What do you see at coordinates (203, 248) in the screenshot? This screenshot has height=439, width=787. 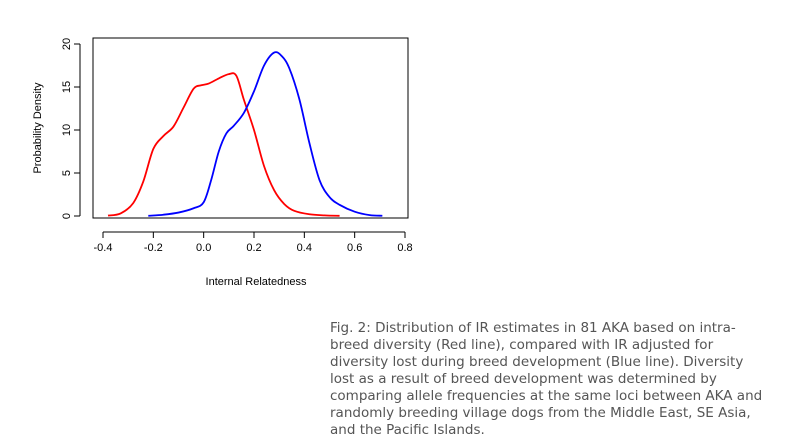 I see `x-tick-label: 0.0` at bounding box center [203, 248].